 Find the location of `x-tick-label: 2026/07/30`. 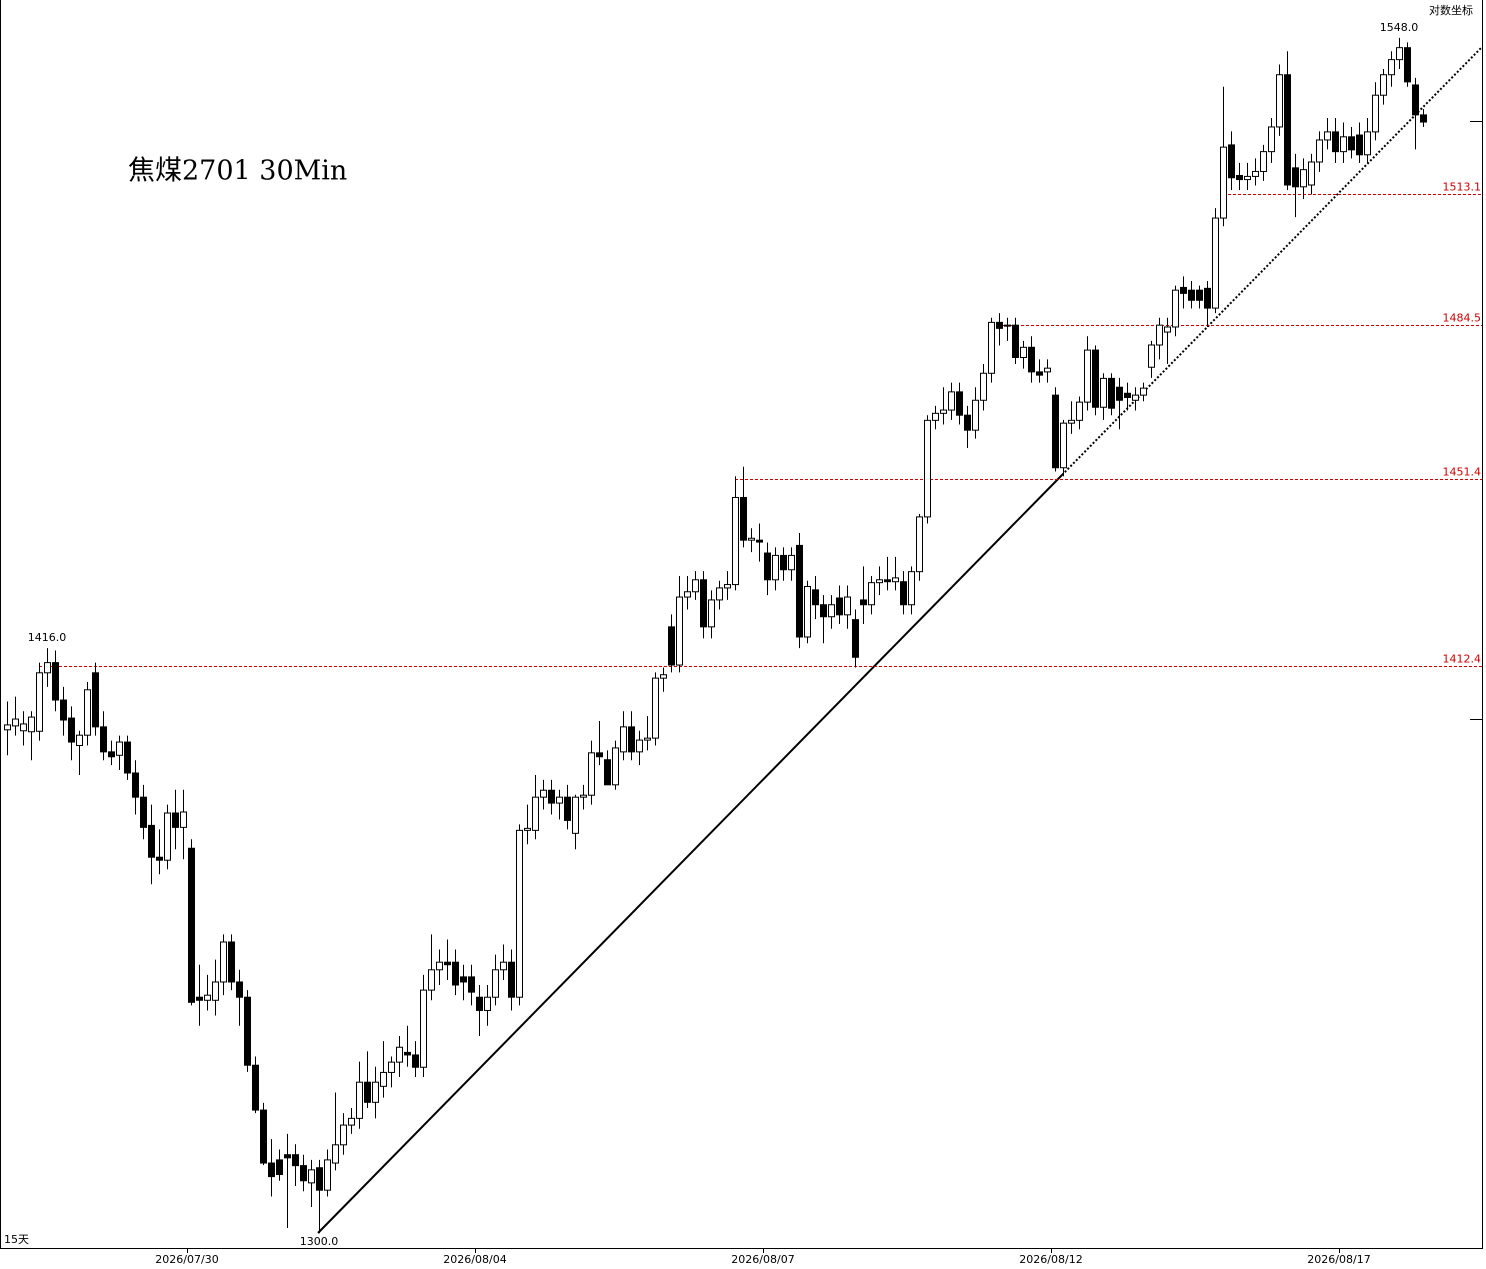

x-tick-label: 2026/07/30 is located at coordinates (186, 1259).